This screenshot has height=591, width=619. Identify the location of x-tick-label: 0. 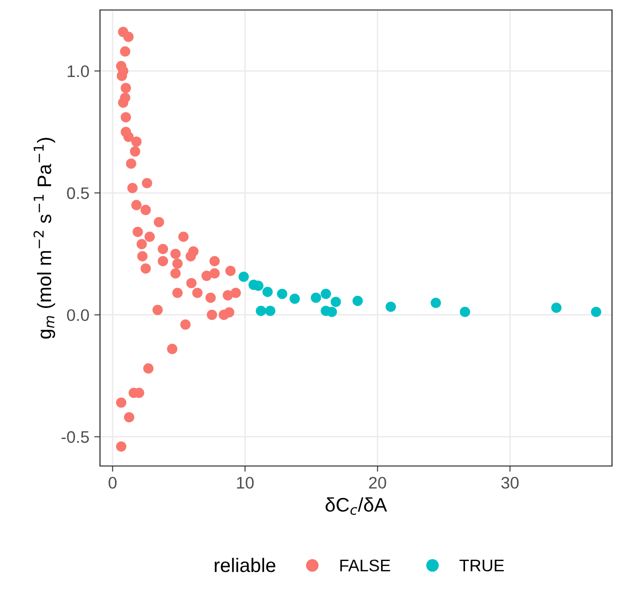
(112, 482).